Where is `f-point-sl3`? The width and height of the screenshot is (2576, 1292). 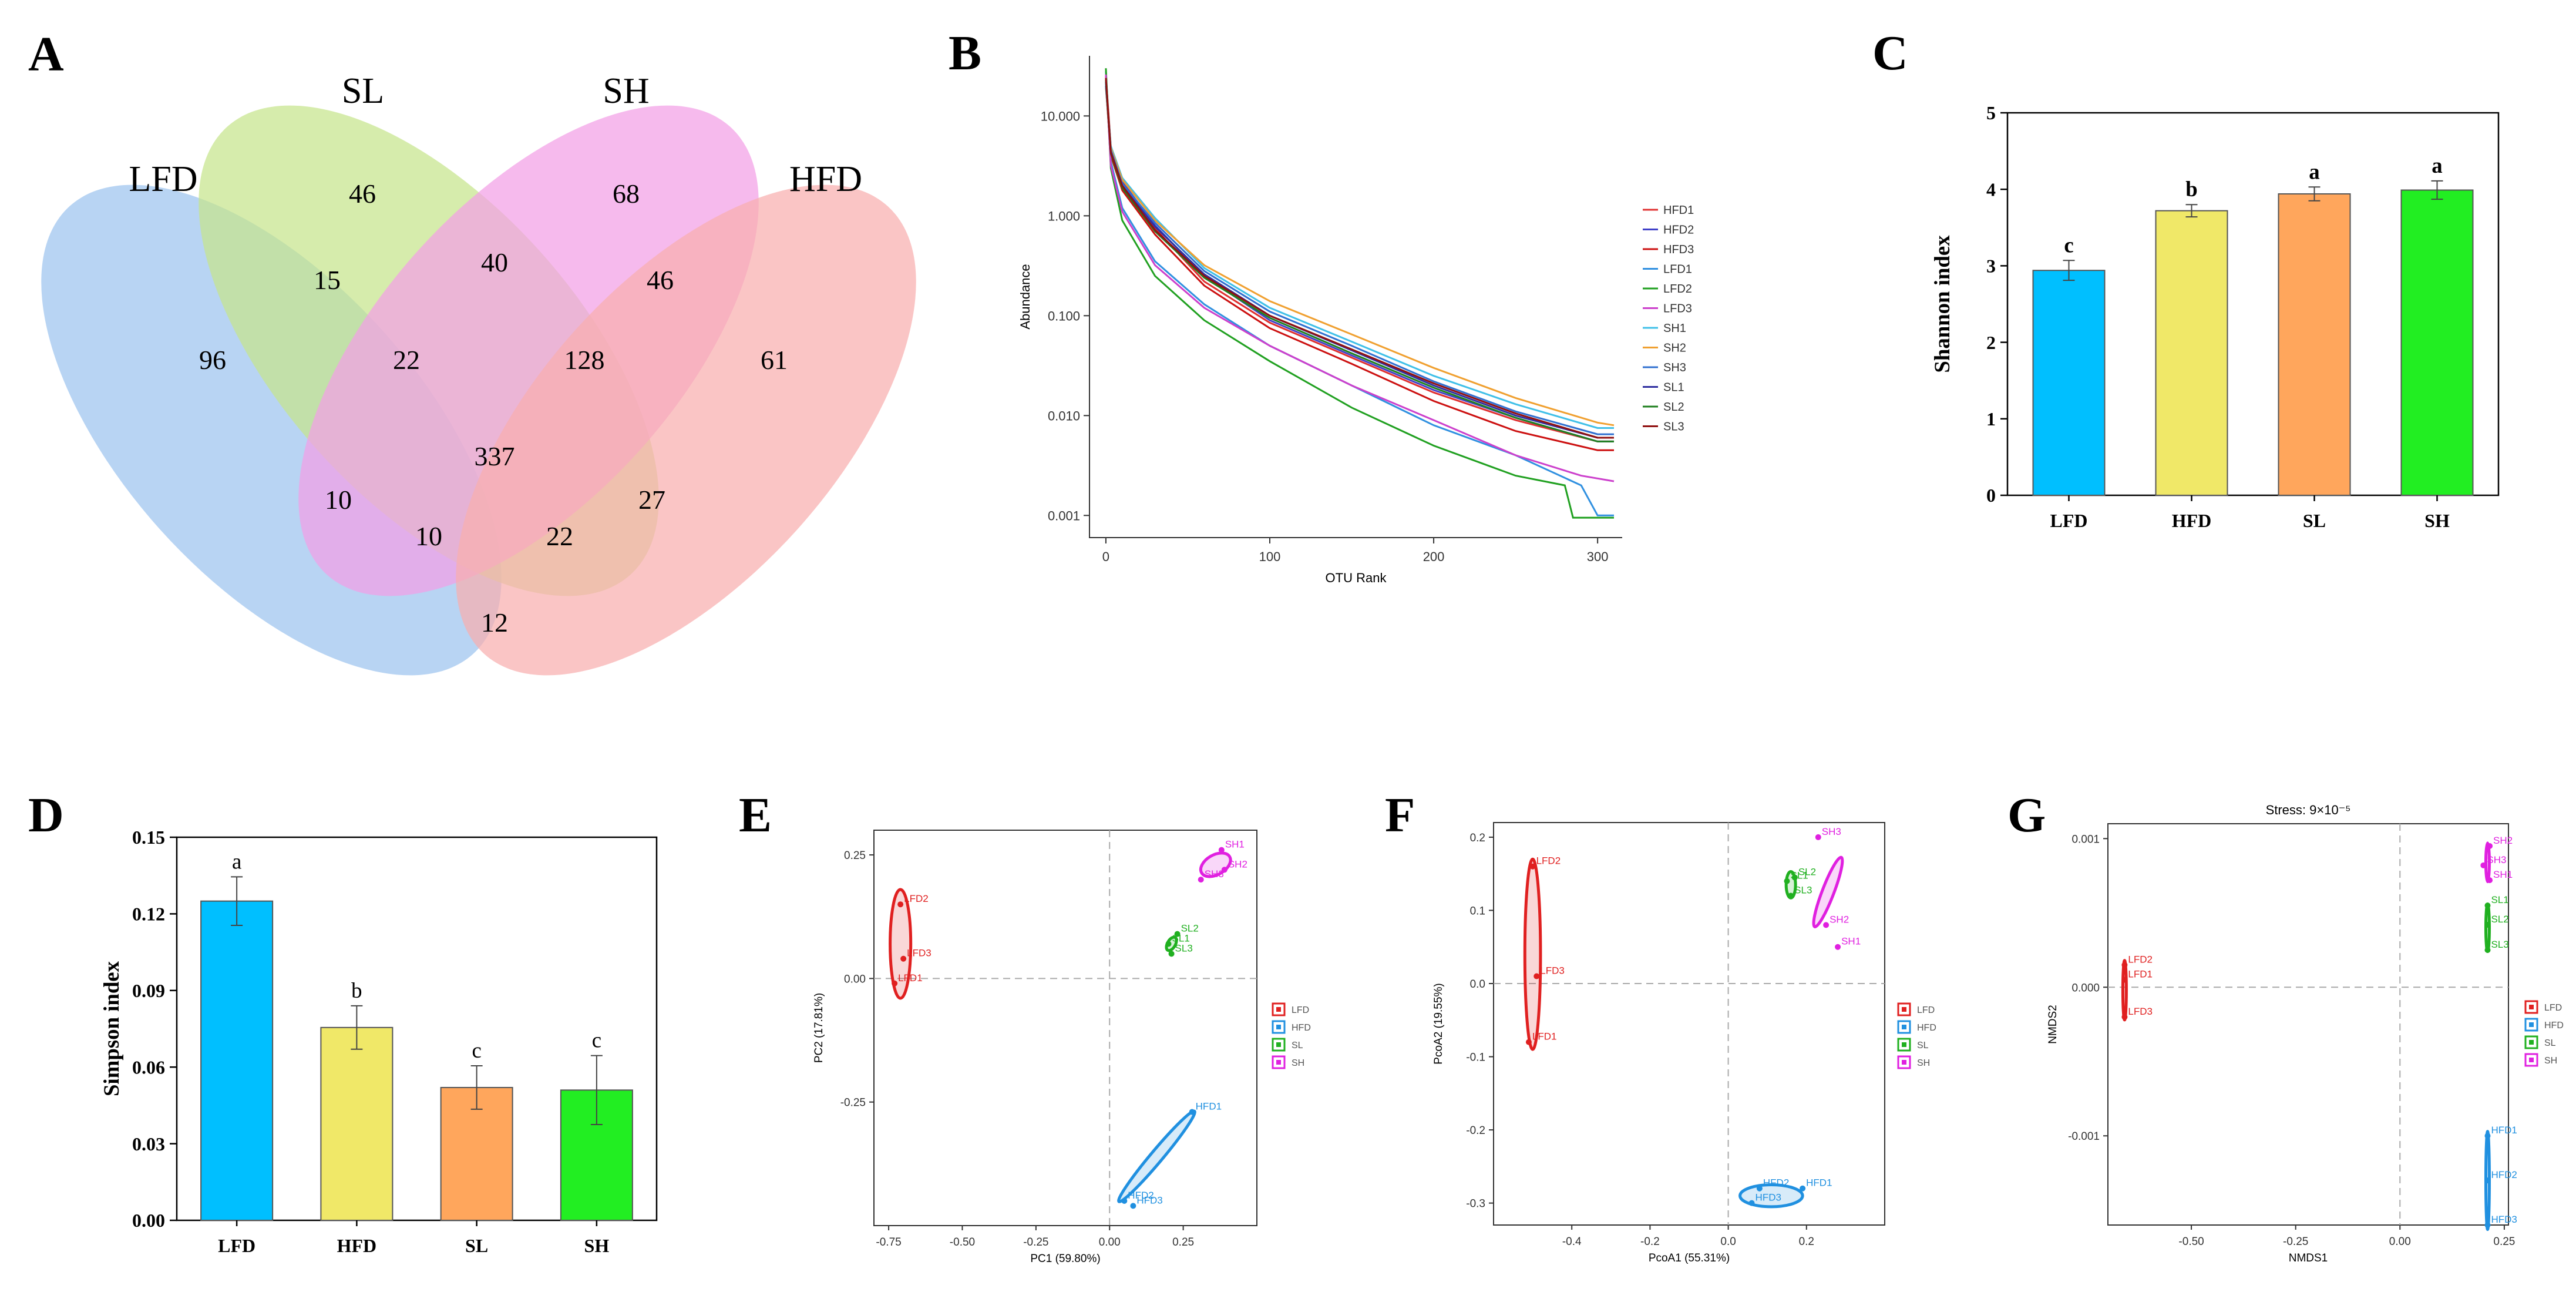 f-point-sl3 is located at coordinates (1791, 895).